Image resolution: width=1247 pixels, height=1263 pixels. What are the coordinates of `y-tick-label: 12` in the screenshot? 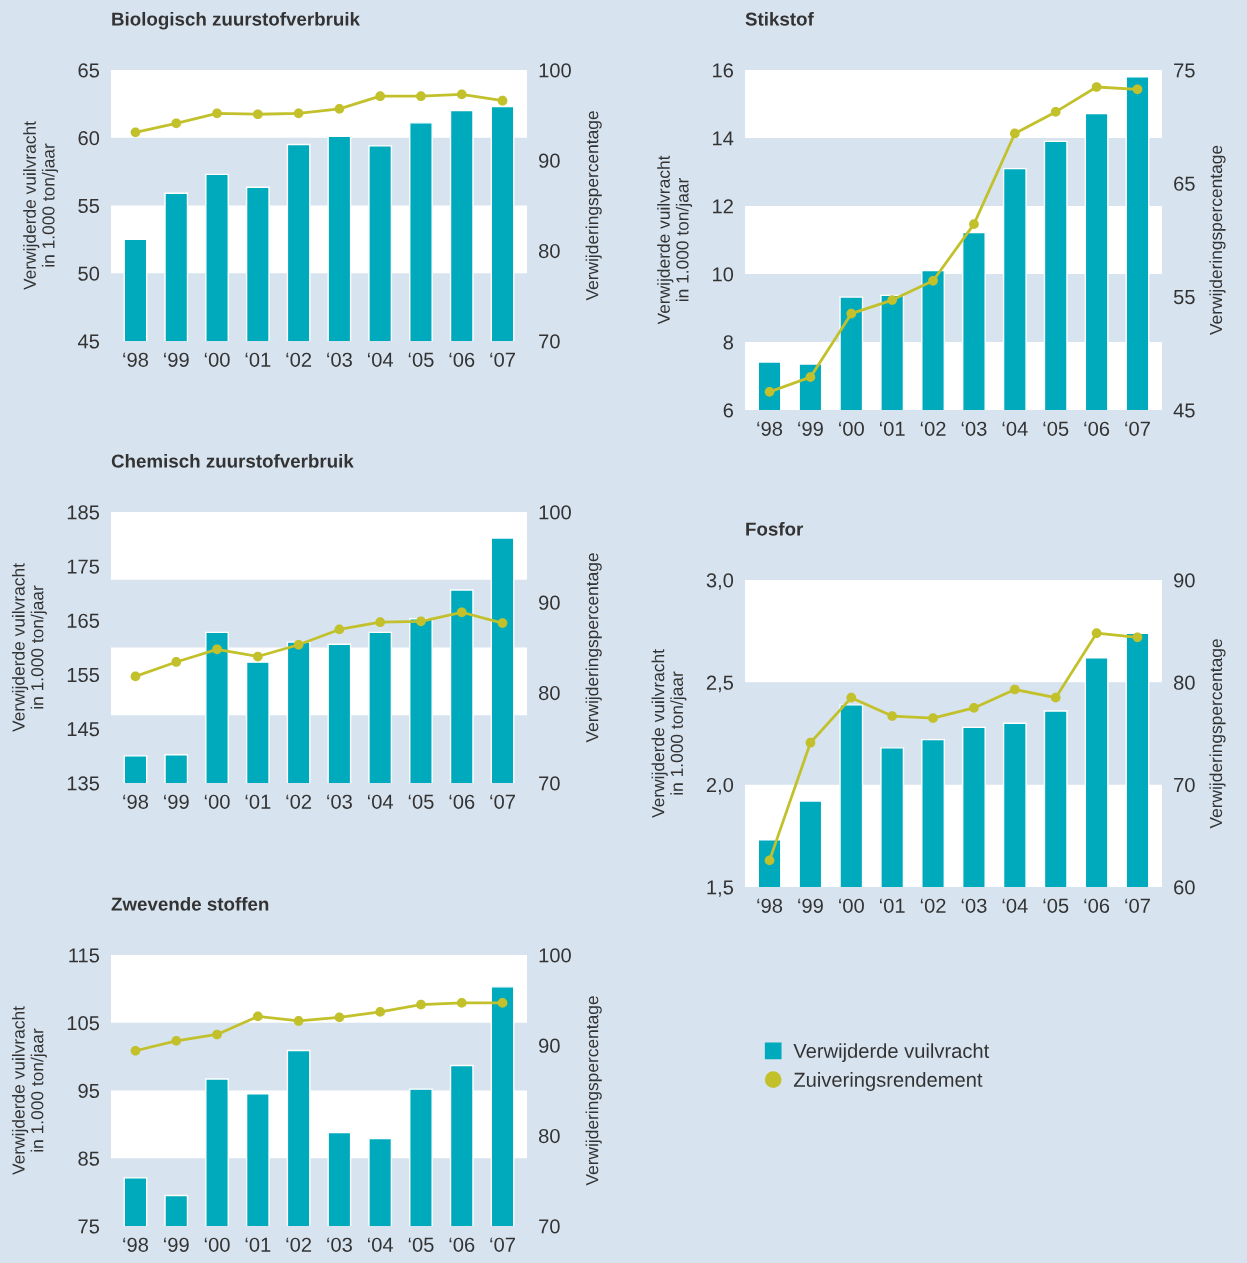 It's located at (723, 206).